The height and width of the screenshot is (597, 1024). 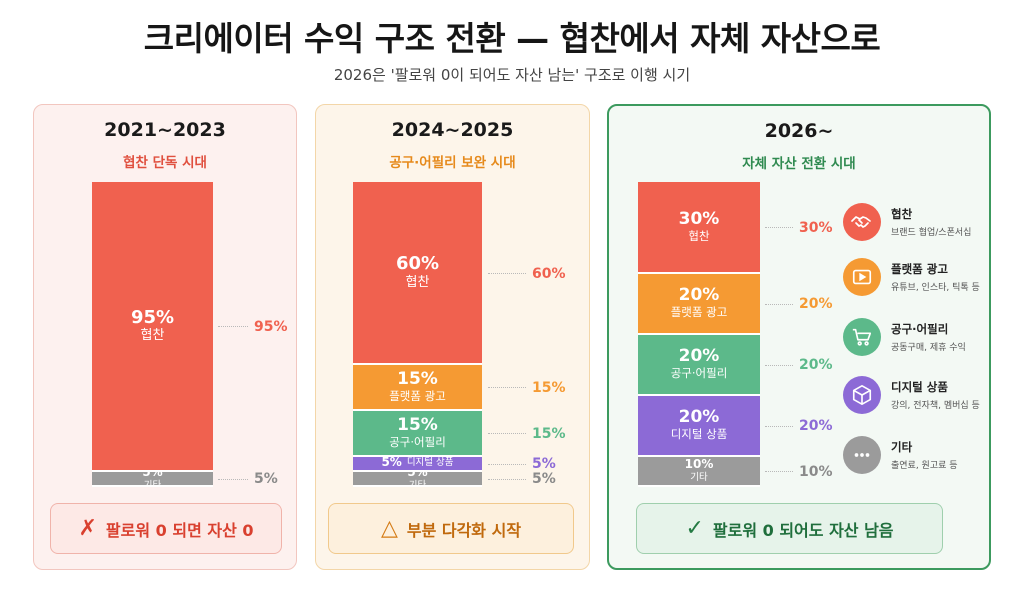 What do you see at coordinates (87, 528) in the screenshot?
I see `x-mark-icon: ✗` at bounding box center [87, 528].